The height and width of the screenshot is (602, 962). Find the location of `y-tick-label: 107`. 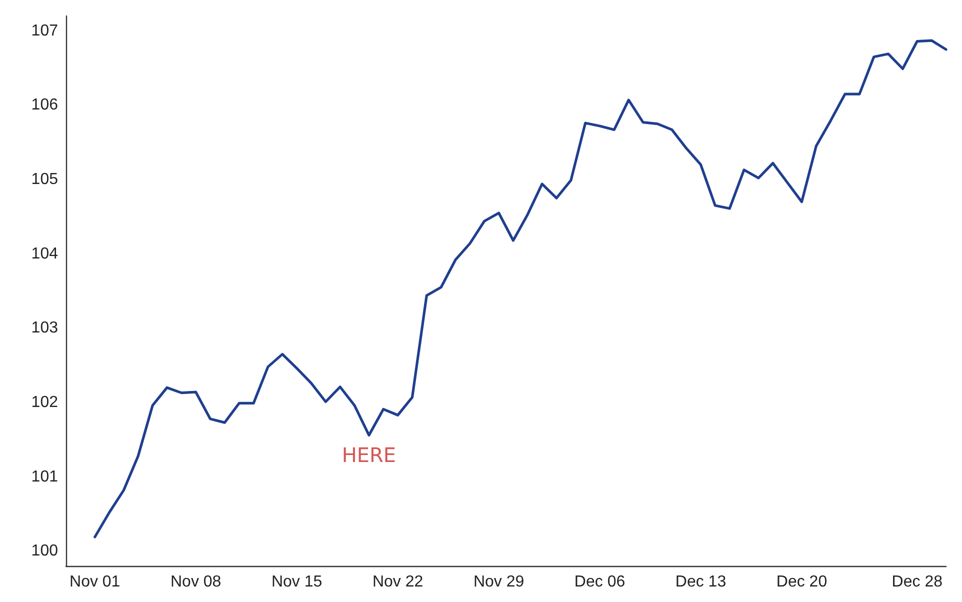

y-tick-label: 107 is located at coordinates (44, 31).